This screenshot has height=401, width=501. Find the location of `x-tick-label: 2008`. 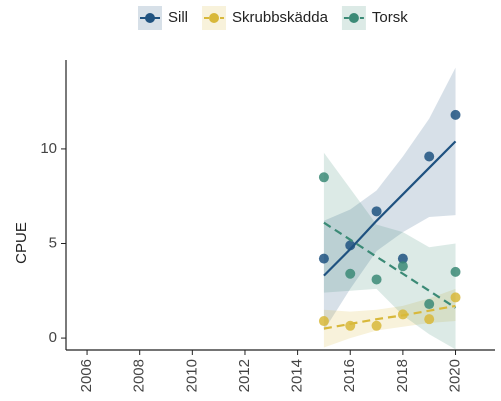

x-tick-label: 2008 is located at coordinates (139, 375).